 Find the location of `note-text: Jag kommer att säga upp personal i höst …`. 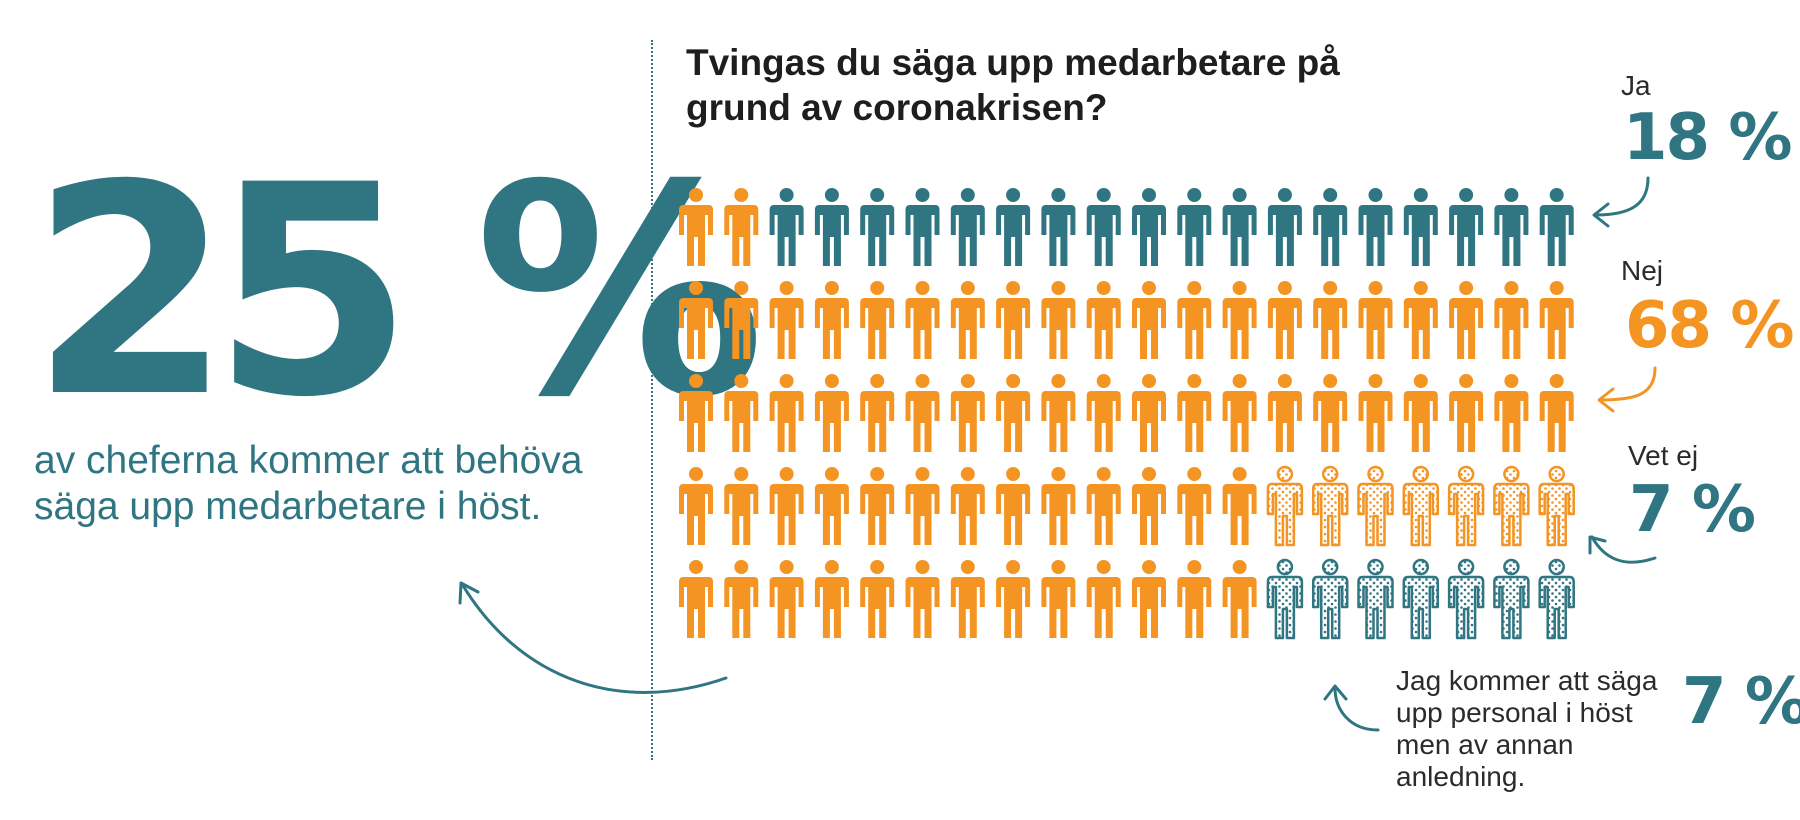

note-text: Jag kommer att säga upp personal i höst … is located at coordinates (1527, 728).